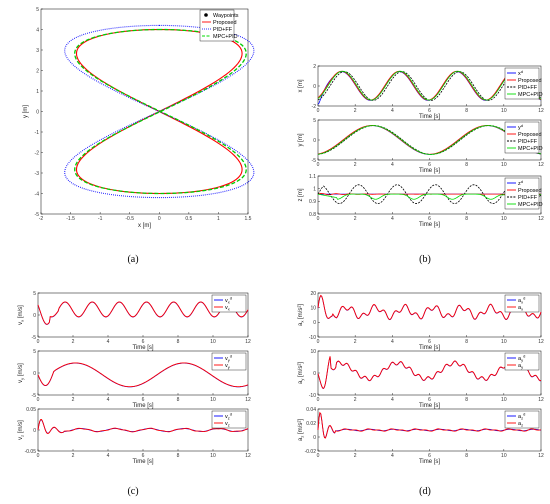  Describe the element at coordinates (521, 300) in the screenshot. I see `legend-entry-label: axd` at that location.